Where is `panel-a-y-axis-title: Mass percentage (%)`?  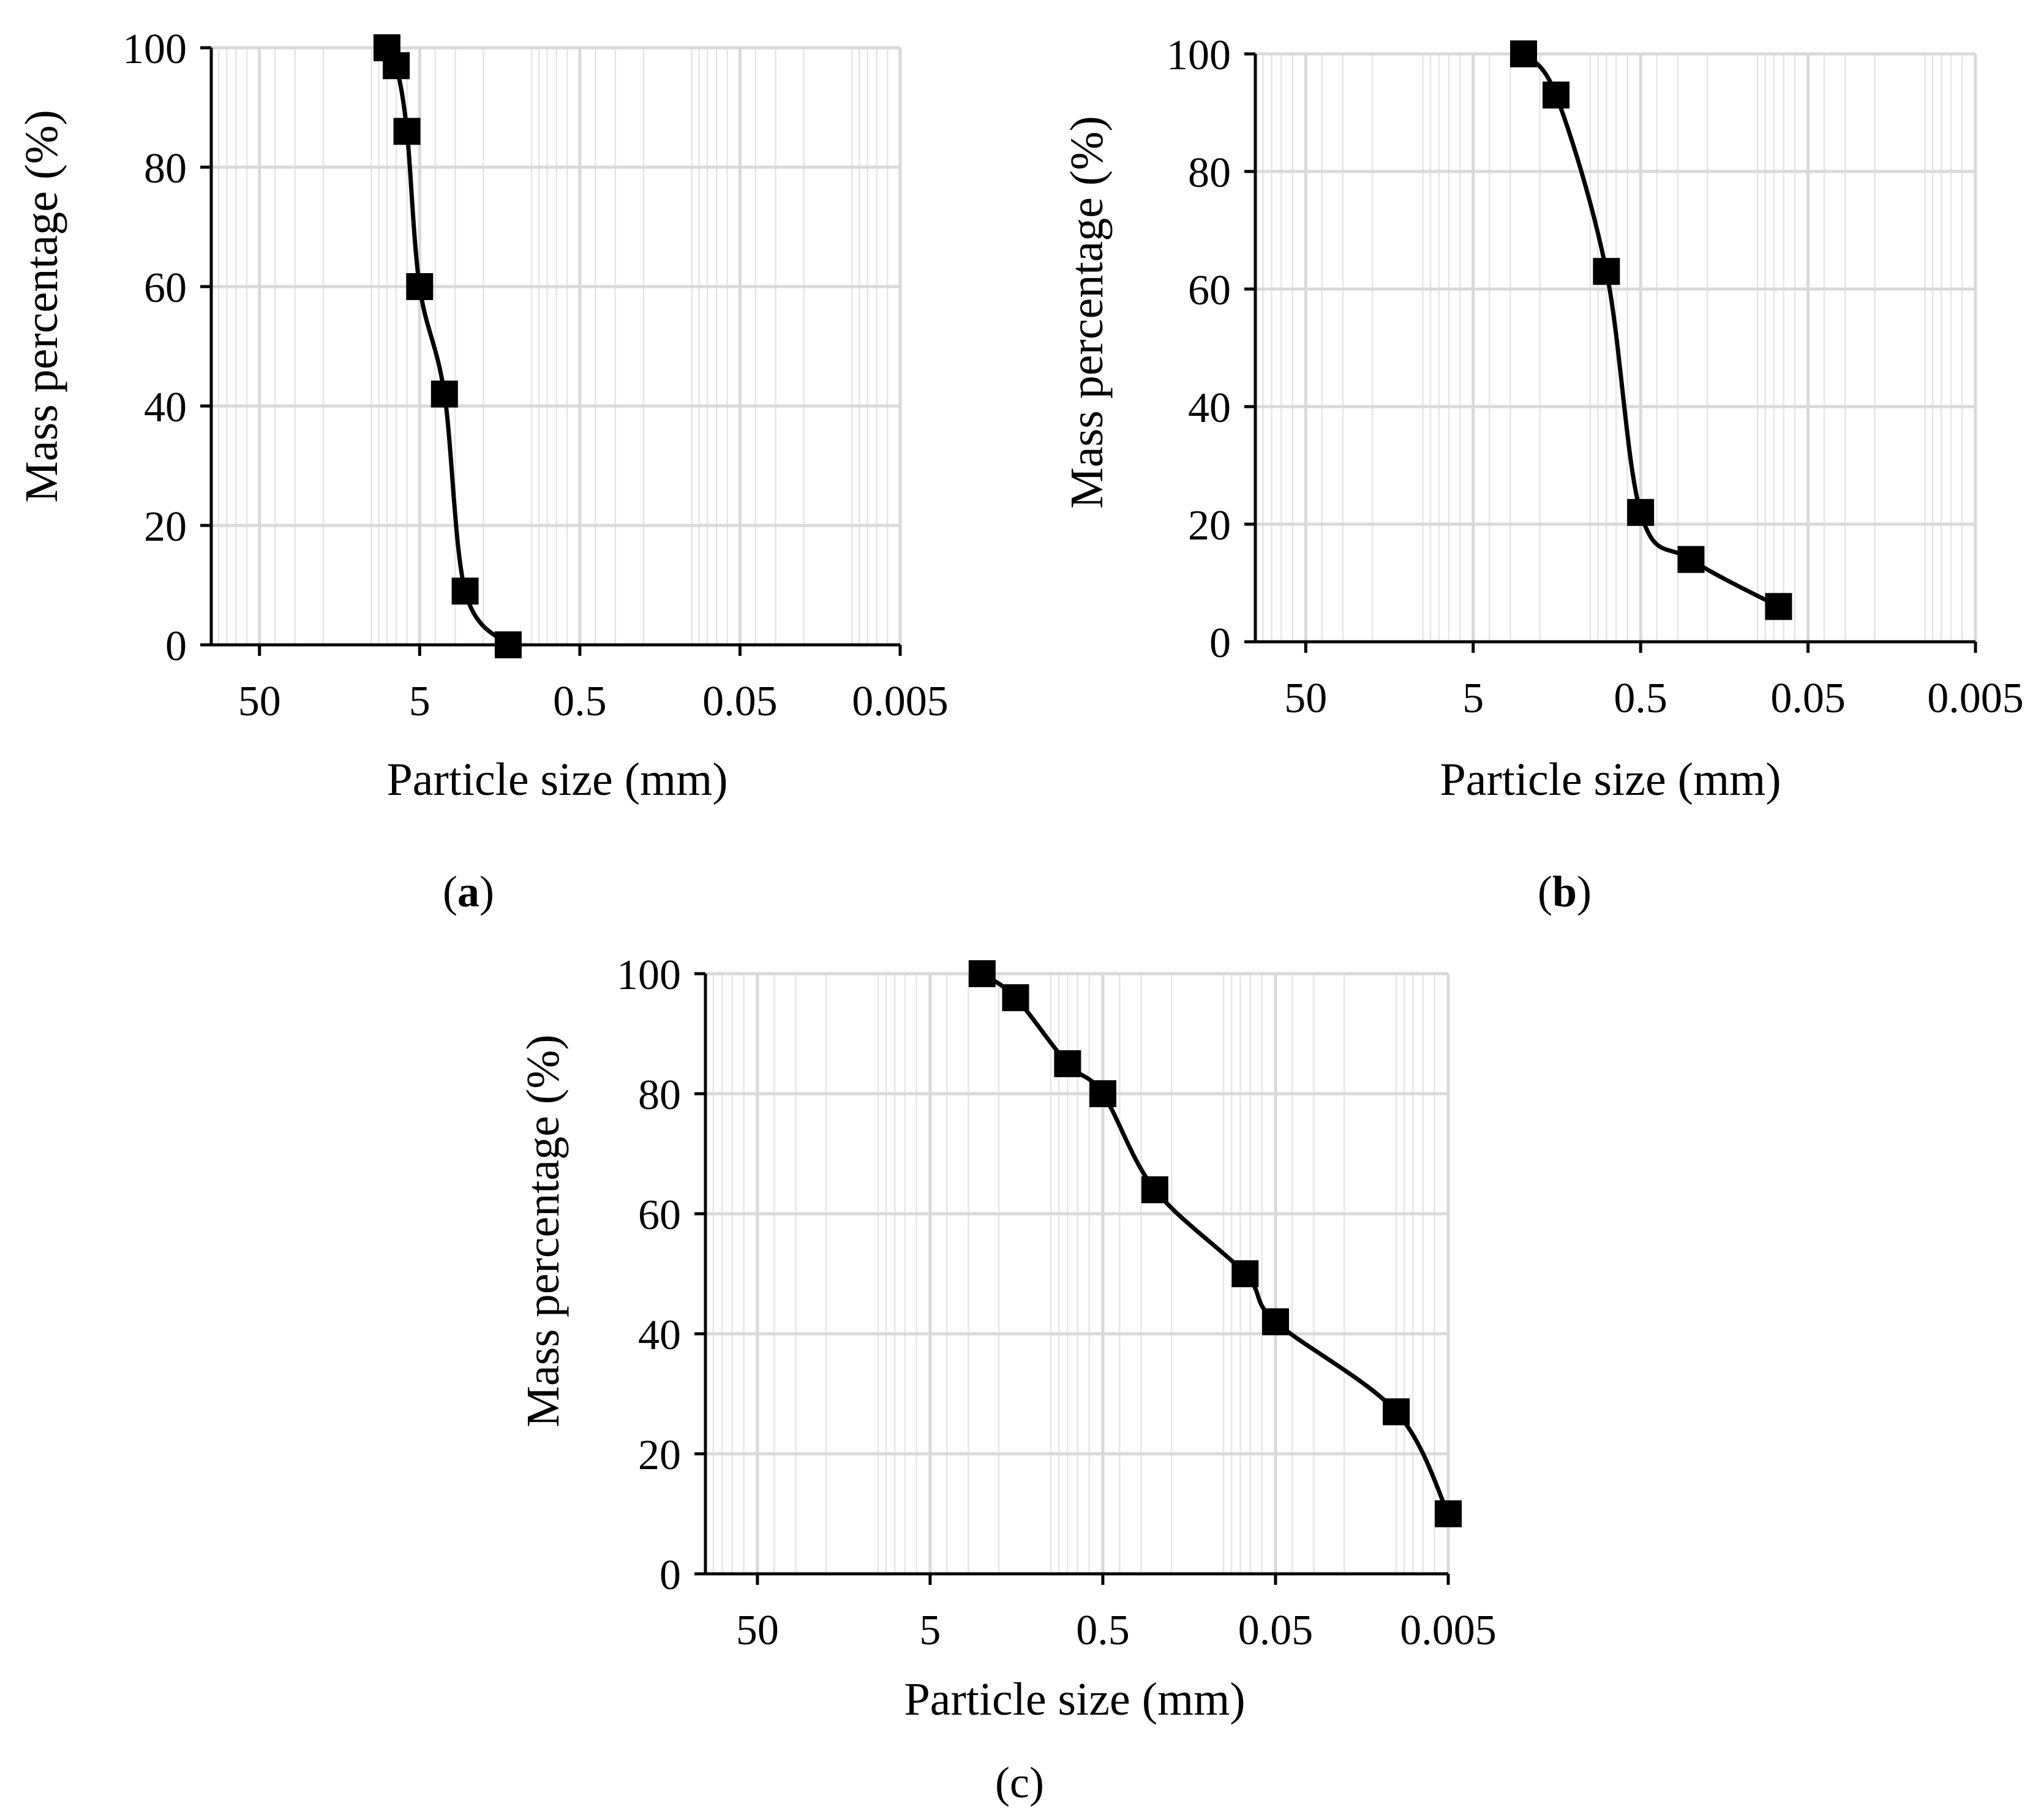
panel-a-y-axis-title: Mass percentage (%) is located at coordinates (41, 306).